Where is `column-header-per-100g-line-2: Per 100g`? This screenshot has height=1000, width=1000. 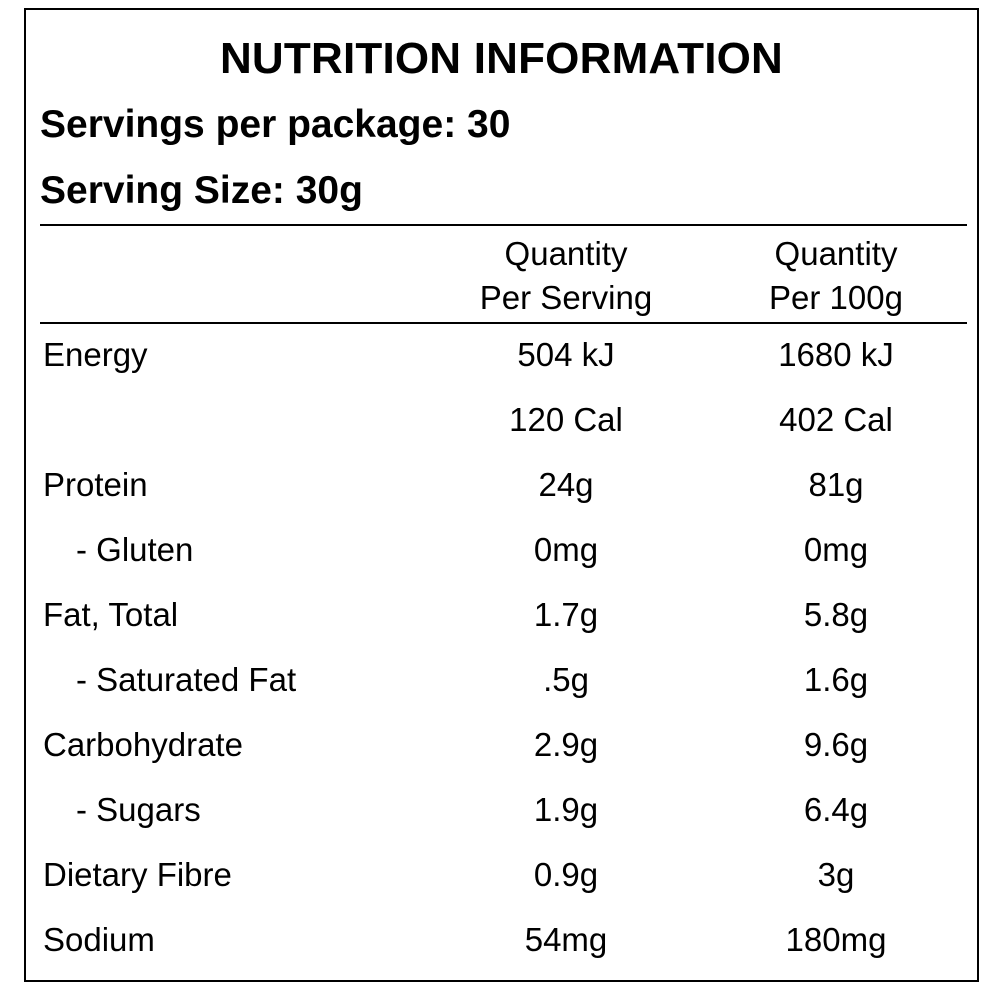 column-header-per-100g-line-2: Per 100g is located at coordinates (836, 297).